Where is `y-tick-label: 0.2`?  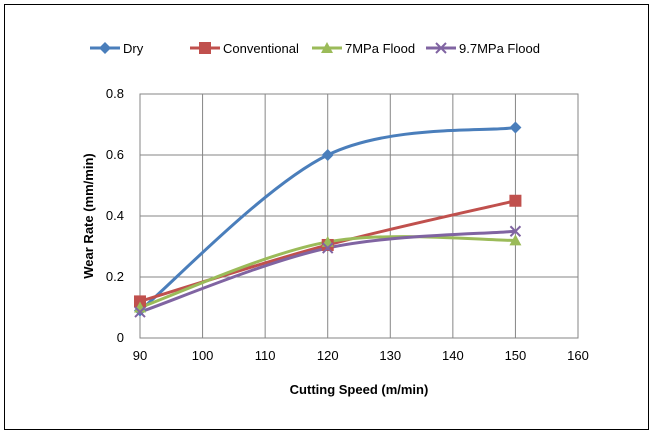 y-tick-label: 0.2 is located at coordinates (115, 276).